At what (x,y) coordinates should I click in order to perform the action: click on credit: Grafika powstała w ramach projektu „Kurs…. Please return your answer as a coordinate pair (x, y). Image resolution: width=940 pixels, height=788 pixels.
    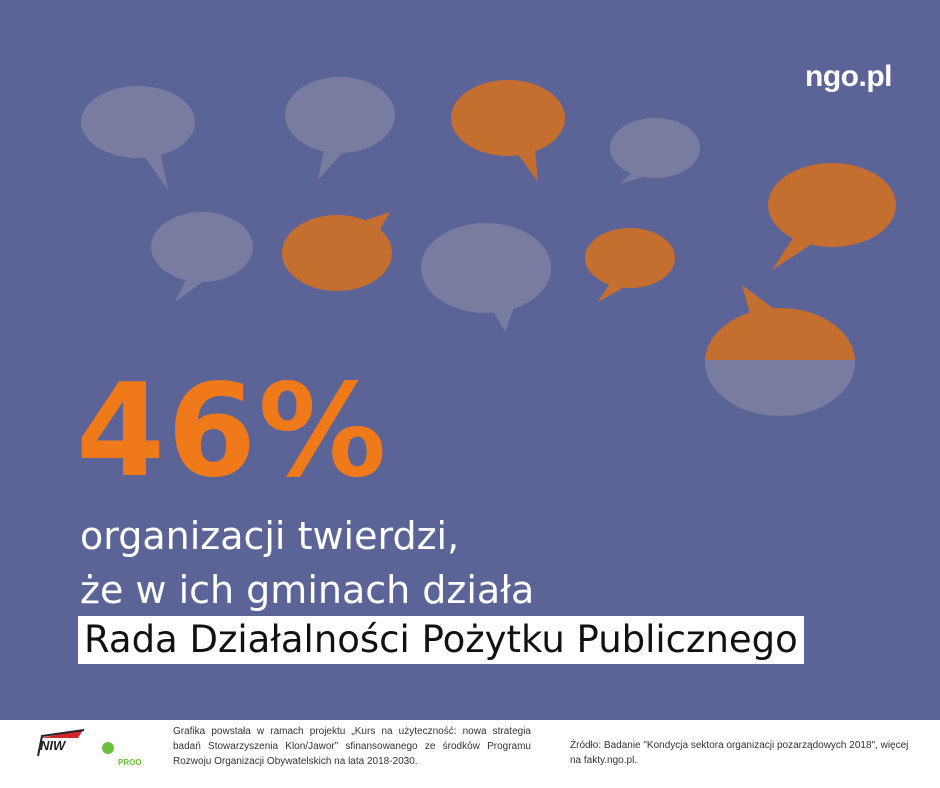
    Looking at the image, I should click on (352, 746).